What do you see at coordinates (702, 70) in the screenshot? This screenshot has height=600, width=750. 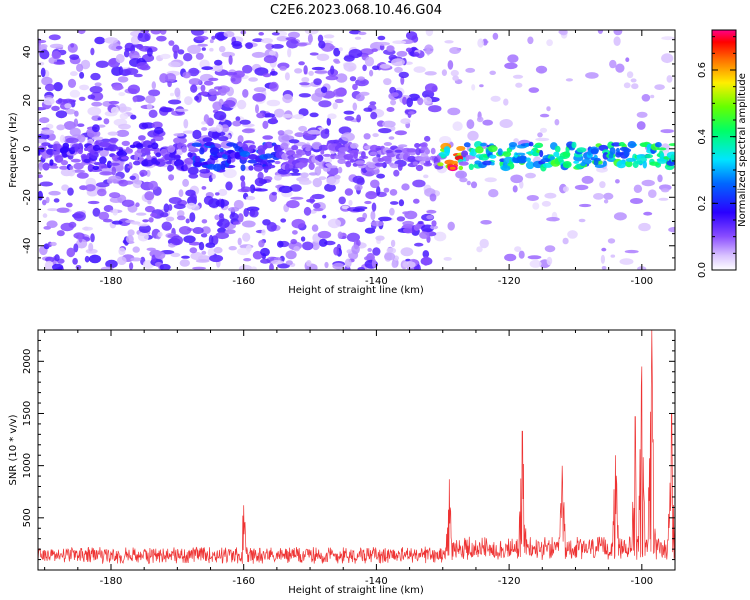 I see `colorbar-tick-label: 0.6` at bounding box center [702, 70].